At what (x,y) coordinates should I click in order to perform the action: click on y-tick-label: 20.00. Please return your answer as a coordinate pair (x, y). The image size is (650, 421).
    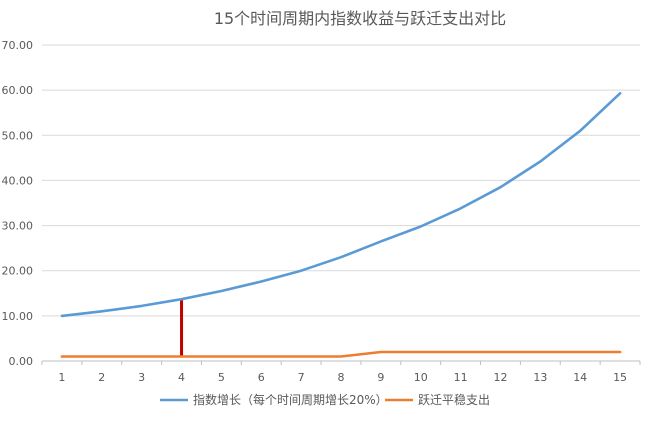
    Looking at the image, I should click on (18, 271).